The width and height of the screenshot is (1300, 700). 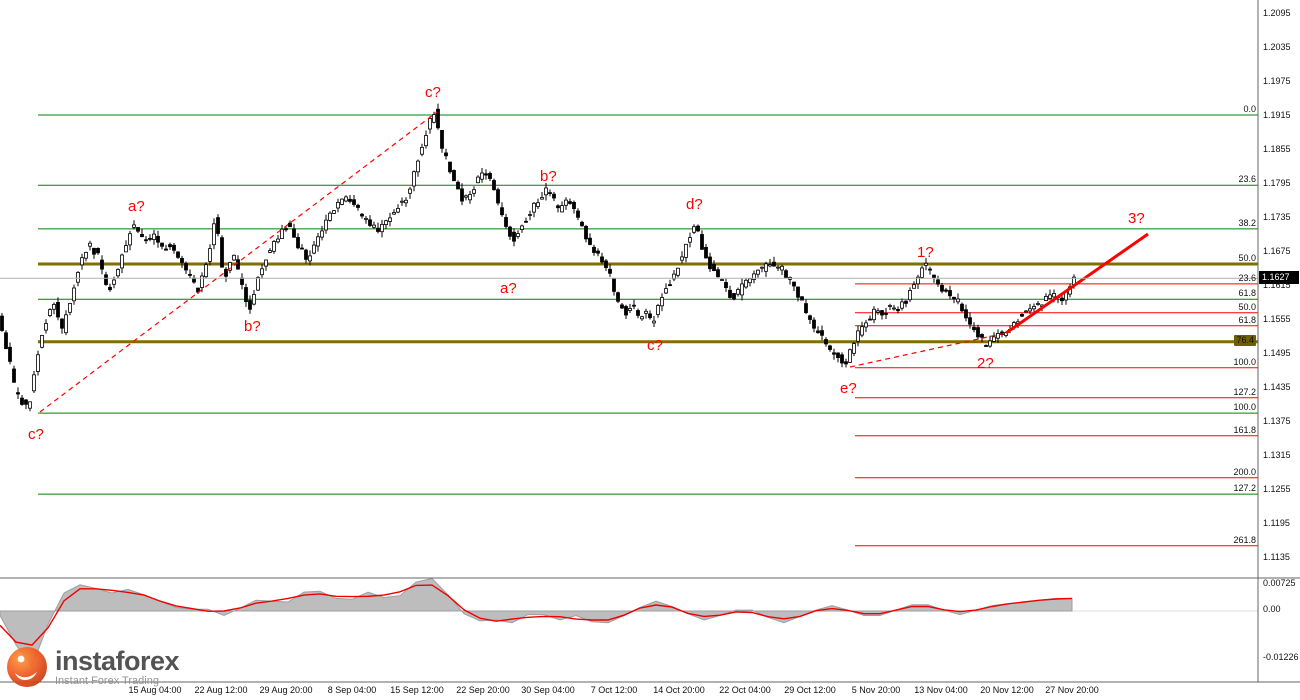 I want to click on oscillator-axis-label: 0.00, so click(x=1272, y=609).